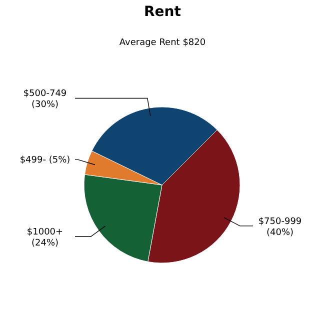 This screenshot has width=325, height=325. What do you see at coordinates (45, 105) in the screenshot?
I see `data-label: (30%)` at bounding box center [45, 105].